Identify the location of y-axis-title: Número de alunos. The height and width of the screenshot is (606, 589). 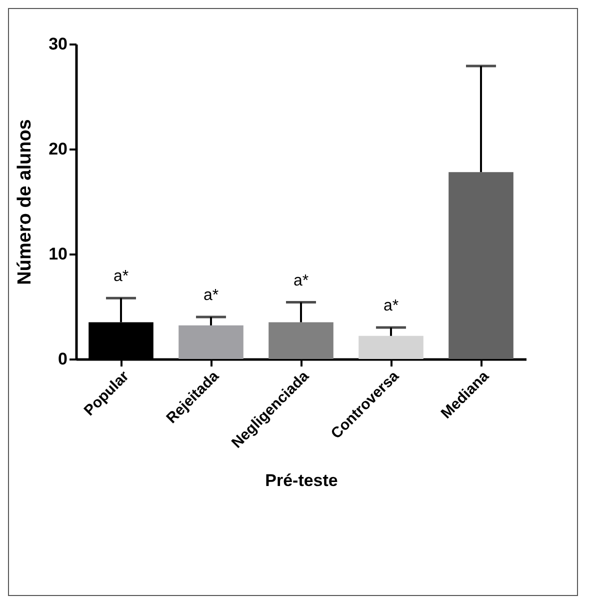
(25, 202).